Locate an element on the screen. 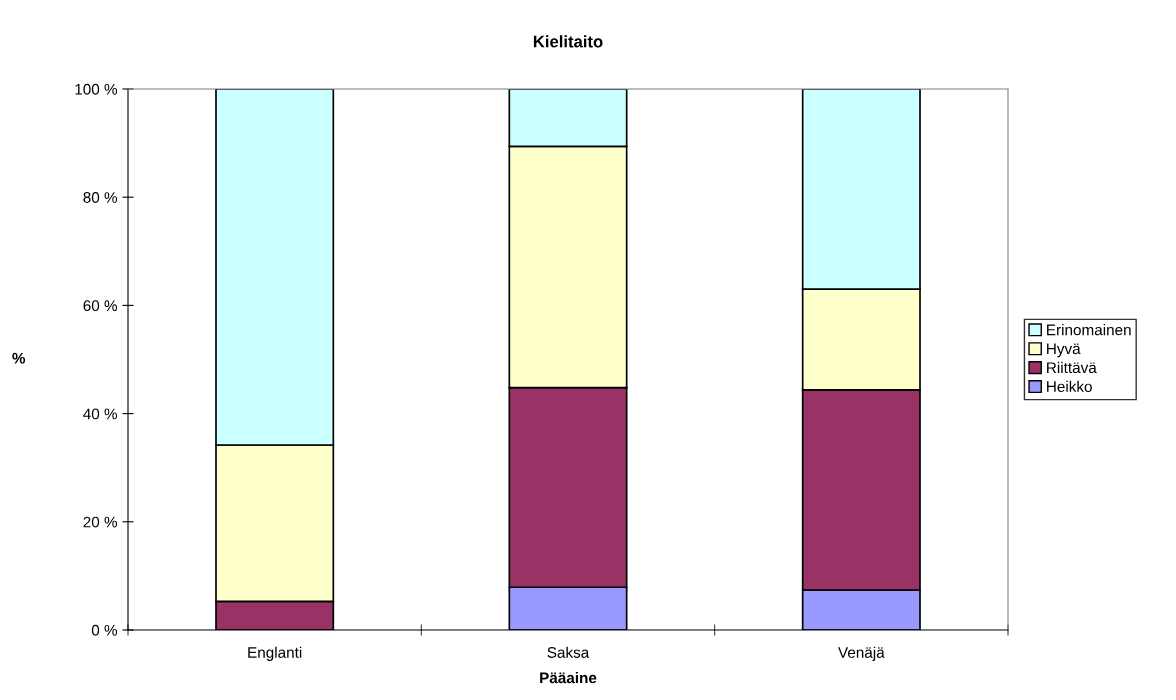 The width and height of the screenshot is (1176, 700). x-tick-label: Saksa is located at coordinates (568, 652).